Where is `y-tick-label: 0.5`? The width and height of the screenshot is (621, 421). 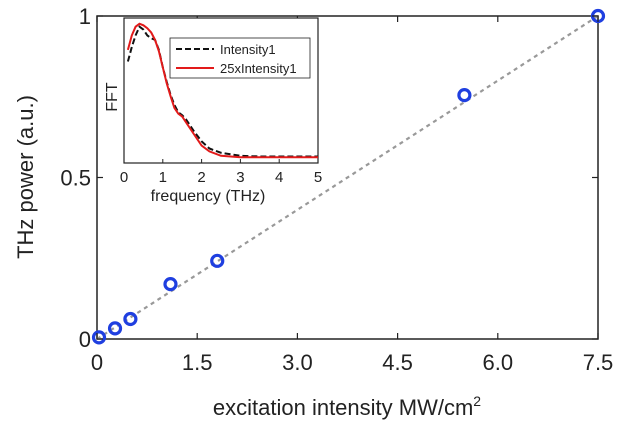 y-tick-label: 0.5 is located at coordinates (75, 178).